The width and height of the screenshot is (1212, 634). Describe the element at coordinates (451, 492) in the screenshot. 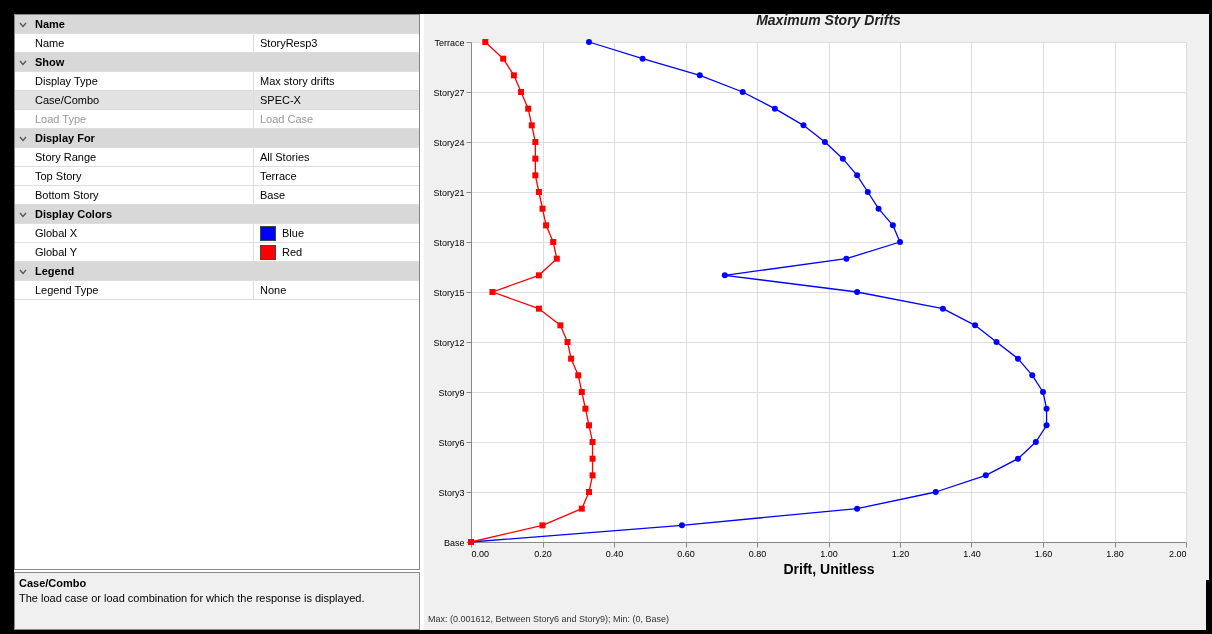

I see `y-tick-label: Story3` at that location.